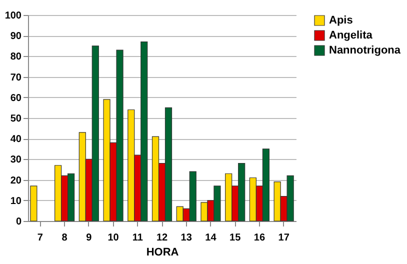 The width and height of the screenshot is (407, 264). Describe the element at coordinates (89, 238) in the screenshot. I see `x-tick-label: 9` at that location.